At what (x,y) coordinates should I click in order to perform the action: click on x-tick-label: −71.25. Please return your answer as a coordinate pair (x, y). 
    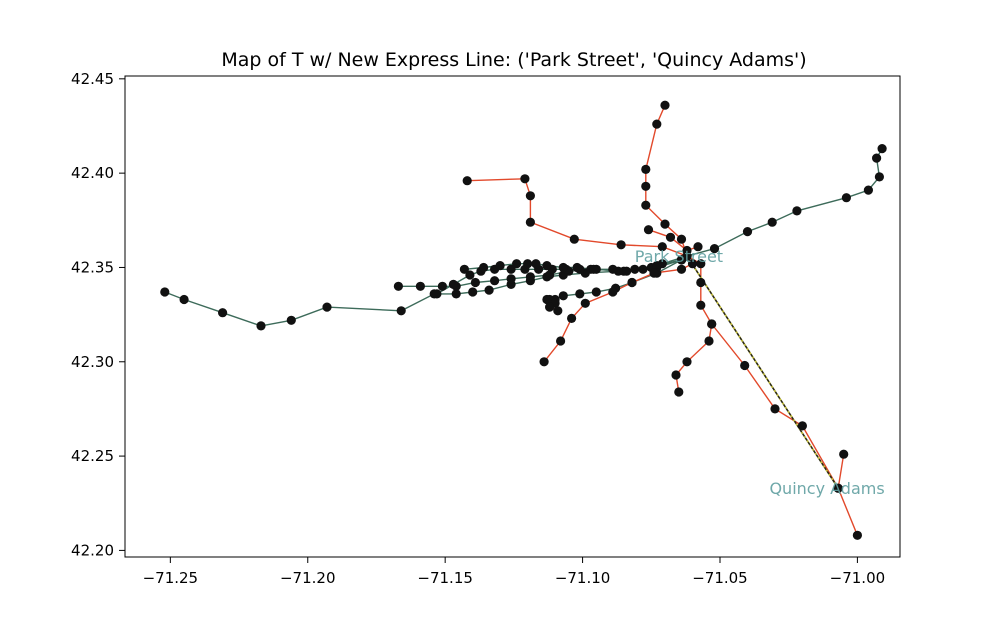
    Looking at the image, I should click on (171, 578).